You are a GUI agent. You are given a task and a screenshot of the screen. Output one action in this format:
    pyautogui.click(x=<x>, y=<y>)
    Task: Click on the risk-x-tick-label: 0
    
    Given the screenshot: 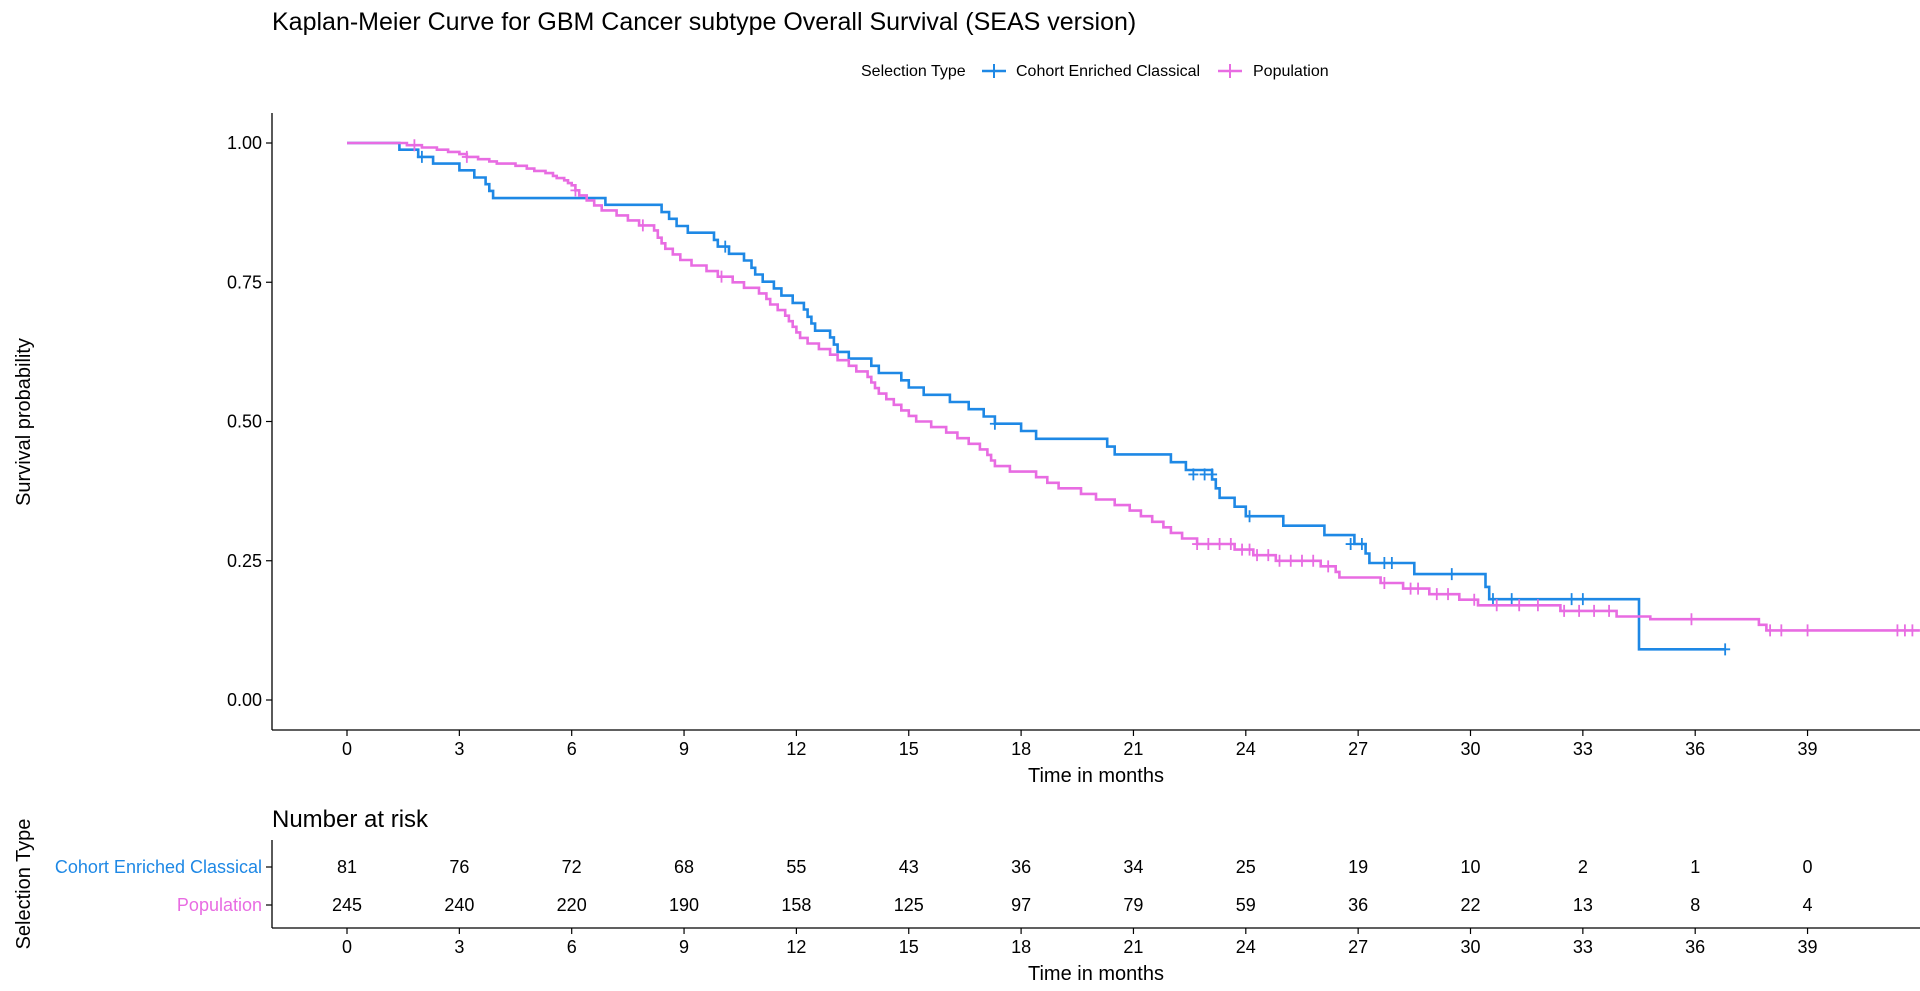 What is the action you would take?
    pyautogui.click(x=347, y=947)
    